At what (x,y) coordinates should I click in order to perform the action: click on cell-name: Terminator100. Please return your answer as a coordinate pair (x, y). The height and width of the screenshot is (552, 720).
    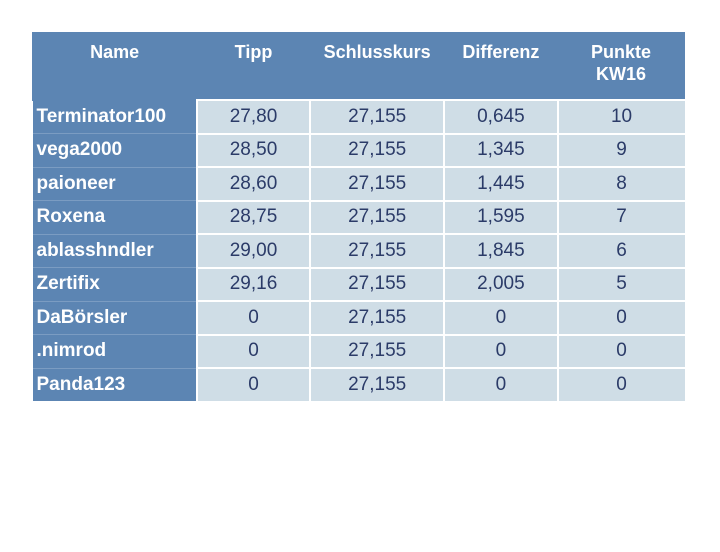
    Looking at the image, I should click on (115, 116).